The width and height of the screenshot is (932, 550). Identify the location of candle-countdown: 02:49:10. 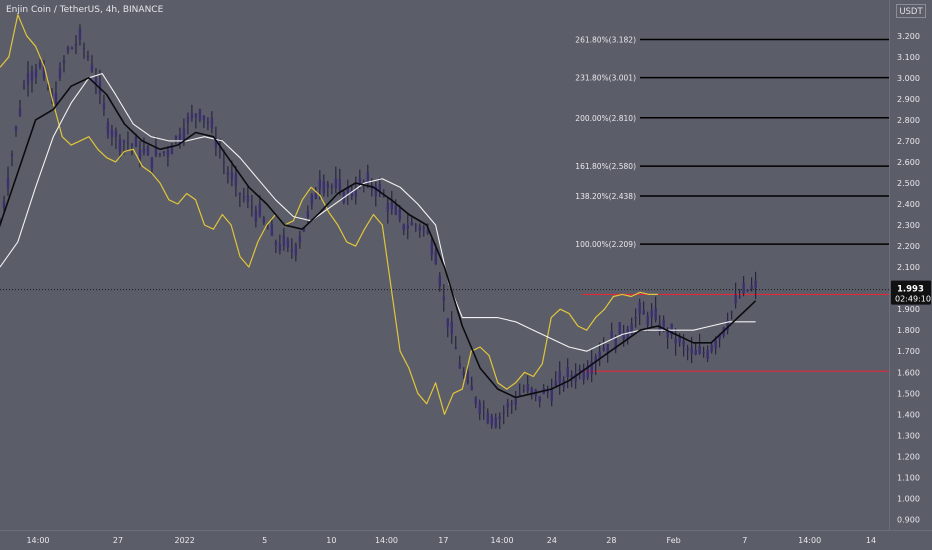
(913, 299).